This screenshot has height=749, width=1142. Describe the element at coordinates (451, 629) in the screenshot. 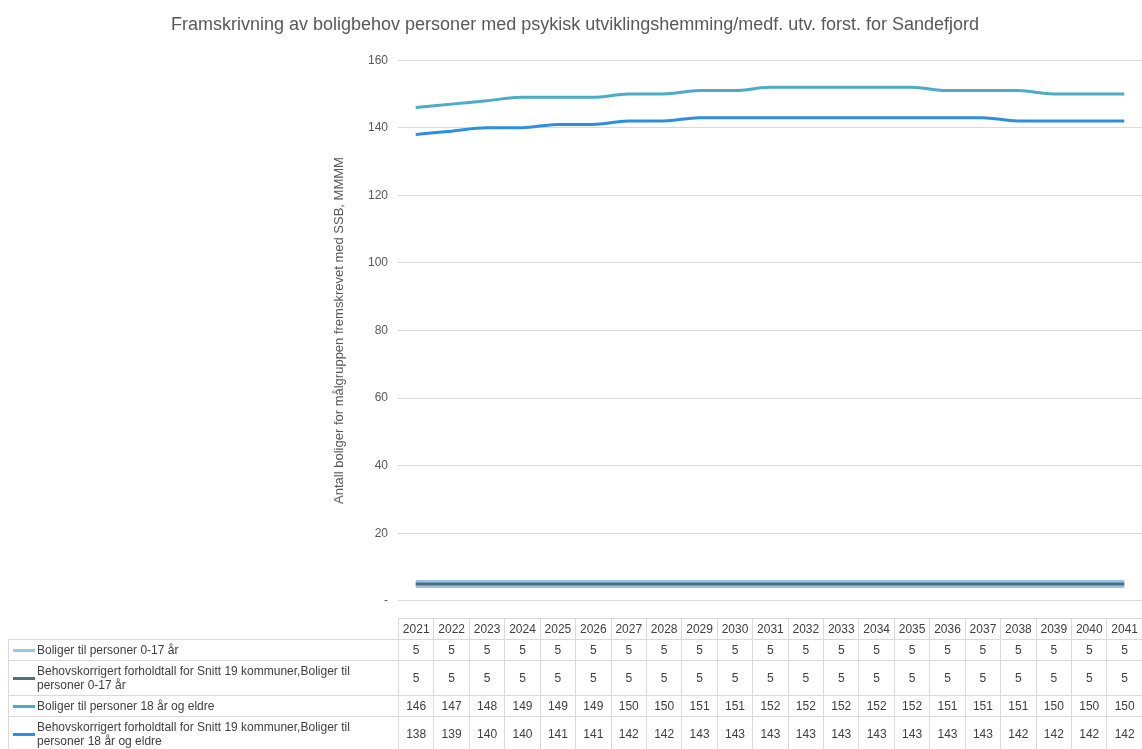

I see `x-tick-label: 2022` at that location.